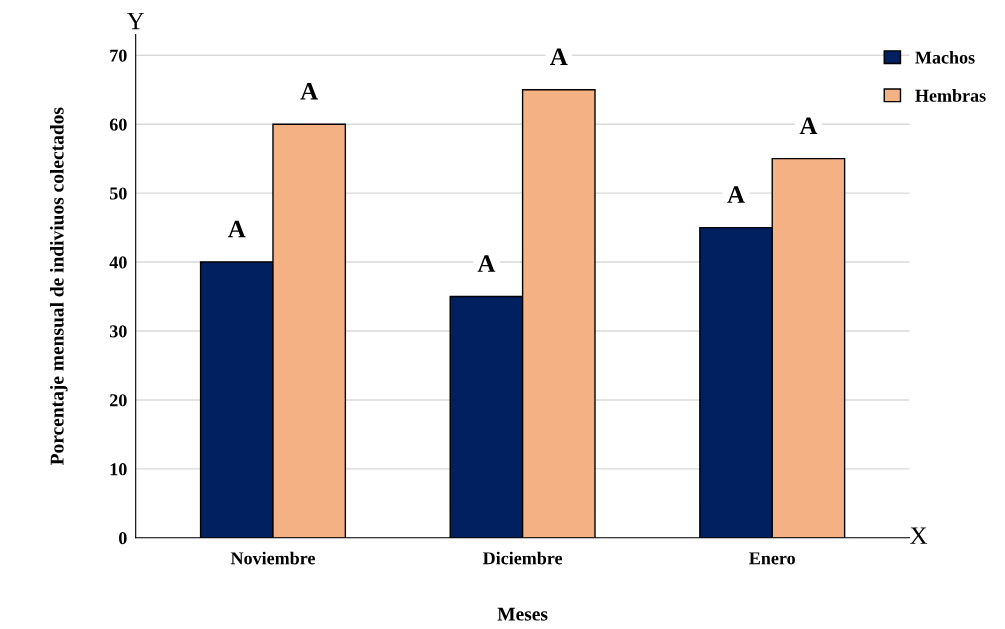 The image size is (1005, 629). What do you see at coordinates (118, 469) in the screenshot?
I see `y-tick-label: 10` at bounding box center [118, 469].